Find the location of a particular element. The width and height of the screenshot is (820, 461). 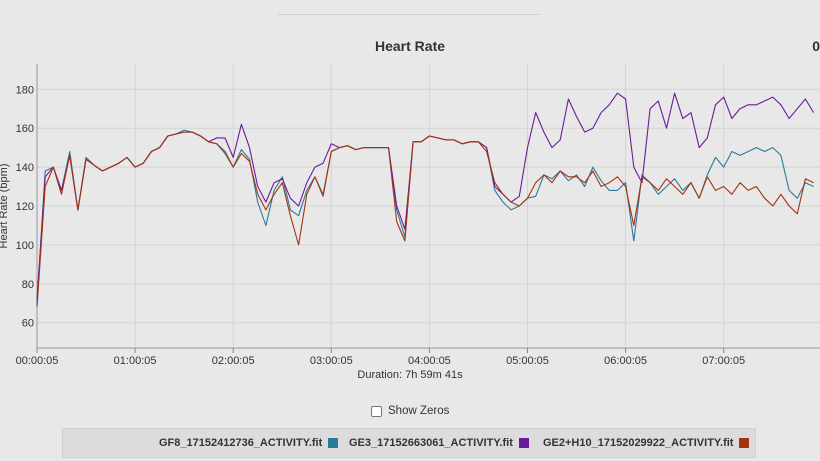

legend-item-ge2-h10: GE2+H10_17152029922_ACTIVITY.fit is located at coordinates (646, 443).